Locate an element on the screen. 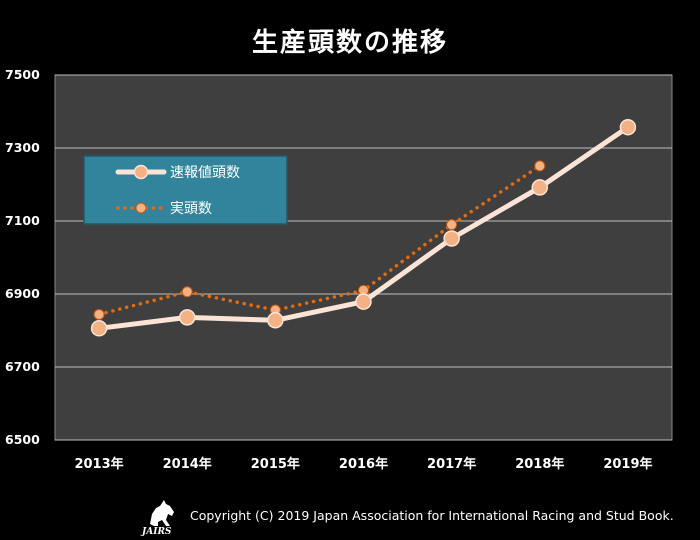  y-tick-label: 6700 is located at coordinates (22, 366).